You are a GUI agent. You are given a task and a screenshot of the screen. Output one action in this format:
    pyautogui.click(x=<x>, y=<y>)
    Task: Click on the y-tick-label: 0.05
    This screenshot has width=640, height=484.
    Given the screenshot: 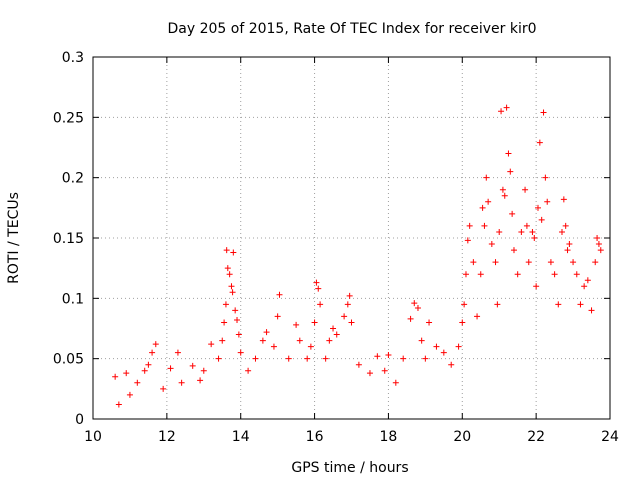 What is the action you would take?
    pyautogui.click(x=68, y=360)
    